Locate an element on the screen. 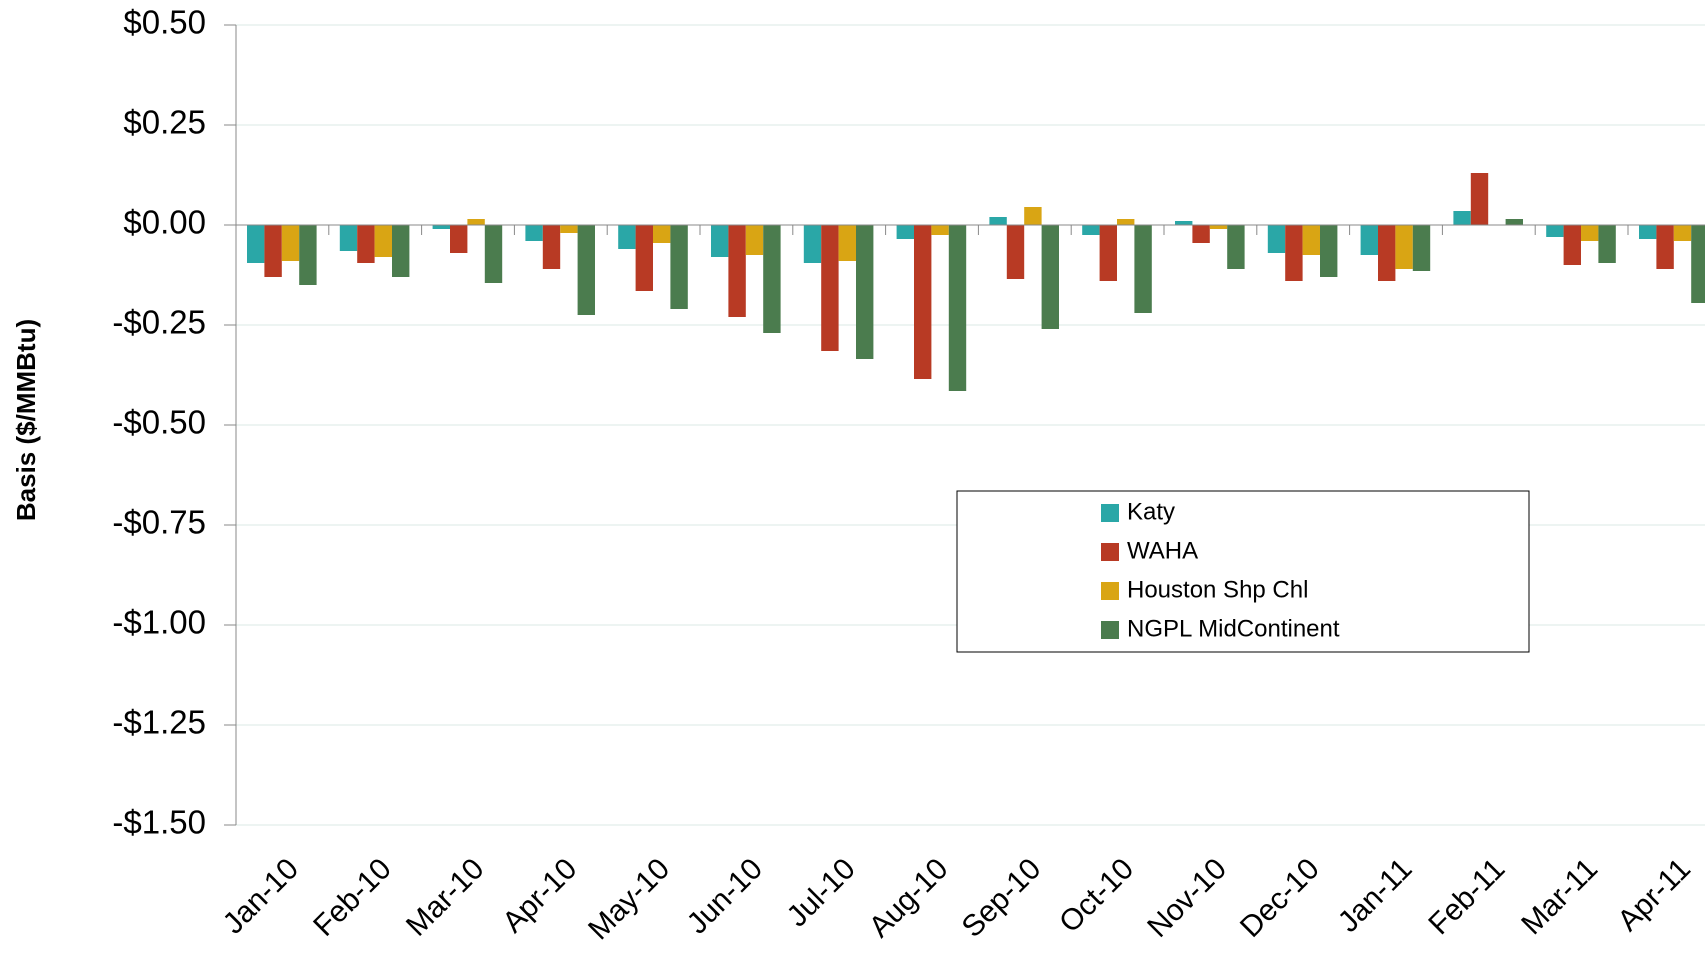 The width and height of the screenshot is (1705, 968). y-axis-label: Basis ($/MMBtu) is located at coordinates (26, 420).